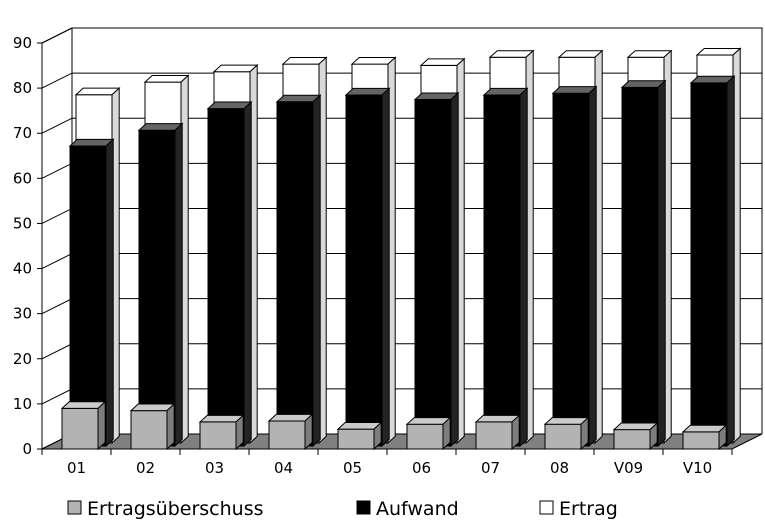  I want to click on y-tick-label: 20, so click(22, 359).